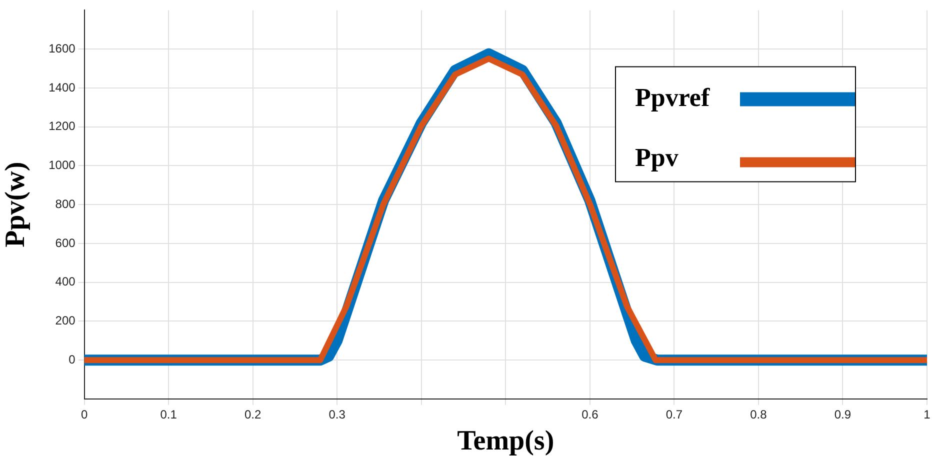 This screenshot has width=935, height=459. I want to click on x-tick-label: 0.2, so click(253, 415).